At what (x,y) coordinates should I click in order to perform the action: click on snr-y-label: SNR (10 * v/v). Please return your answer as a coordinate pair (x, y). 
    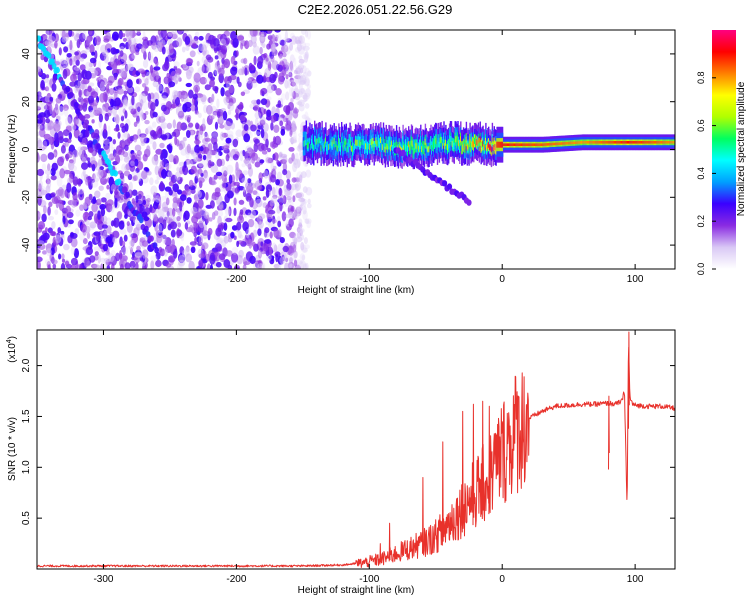
    Looking at the image, I should click on (12, 449).